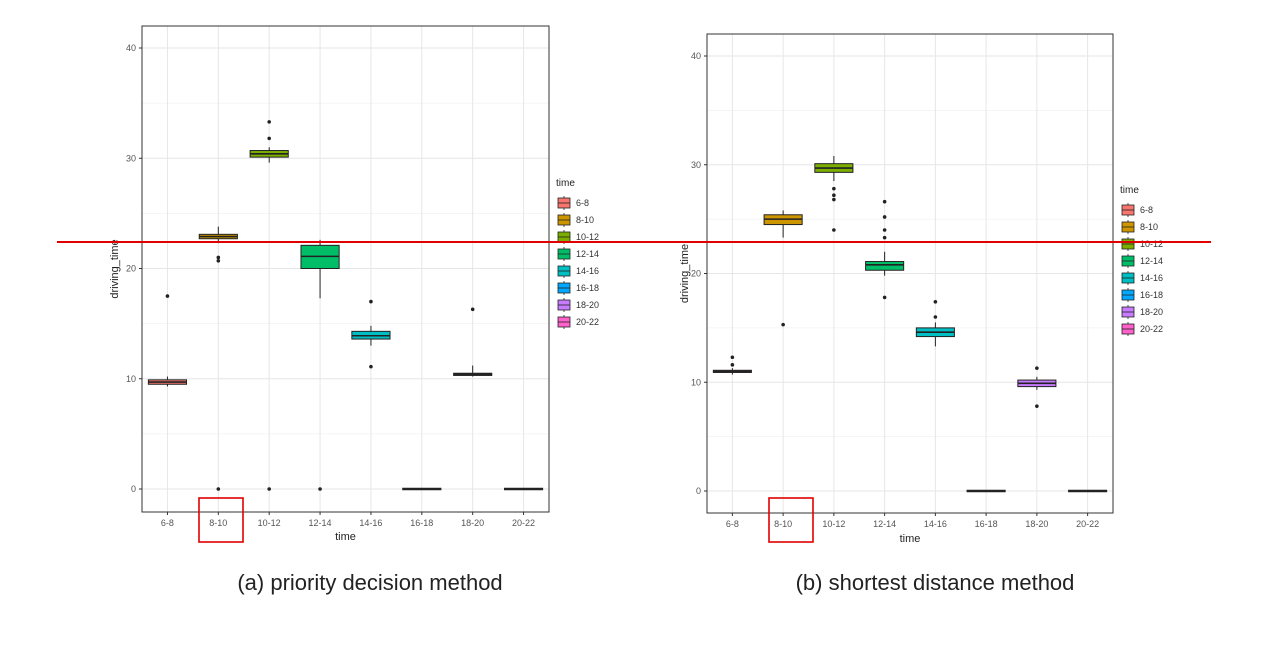 This screenshot has height=663, width=1276. I want to click on caption-panel-a: (a) priority decision method, so click(369, 582).